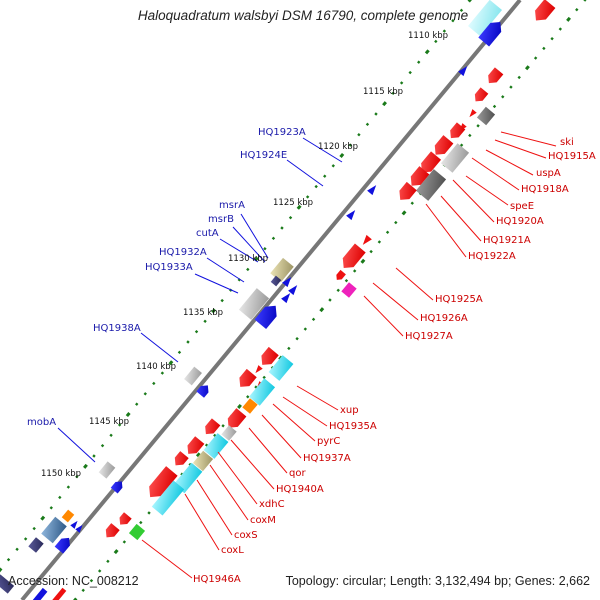 This screenshot has width=600, height=600. Describe the element at coordinates (349, 410) in the screenshot. I see `gene-label-xup: xup` at that location.